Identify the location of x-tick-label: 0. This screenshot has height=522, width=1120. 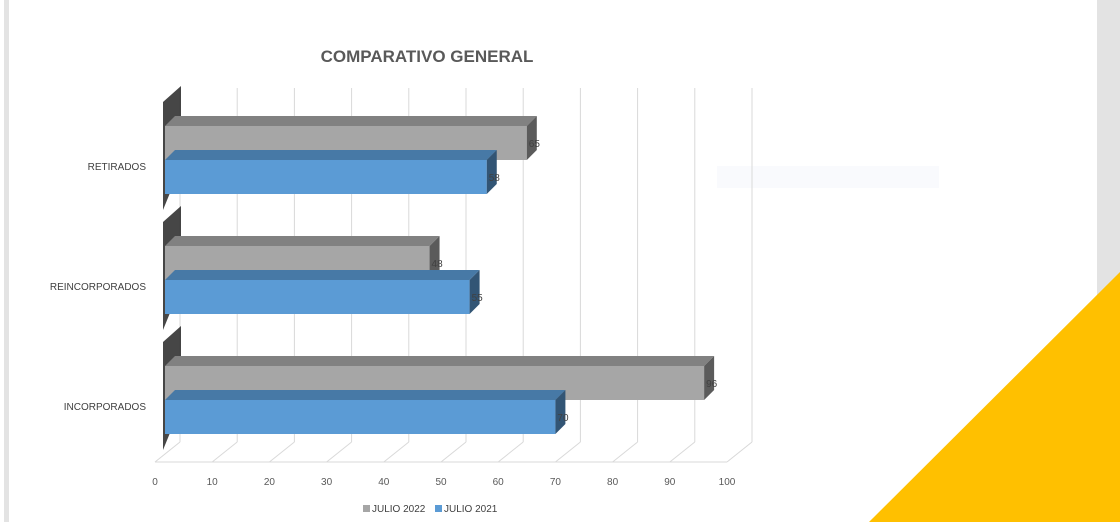
(155, 482).